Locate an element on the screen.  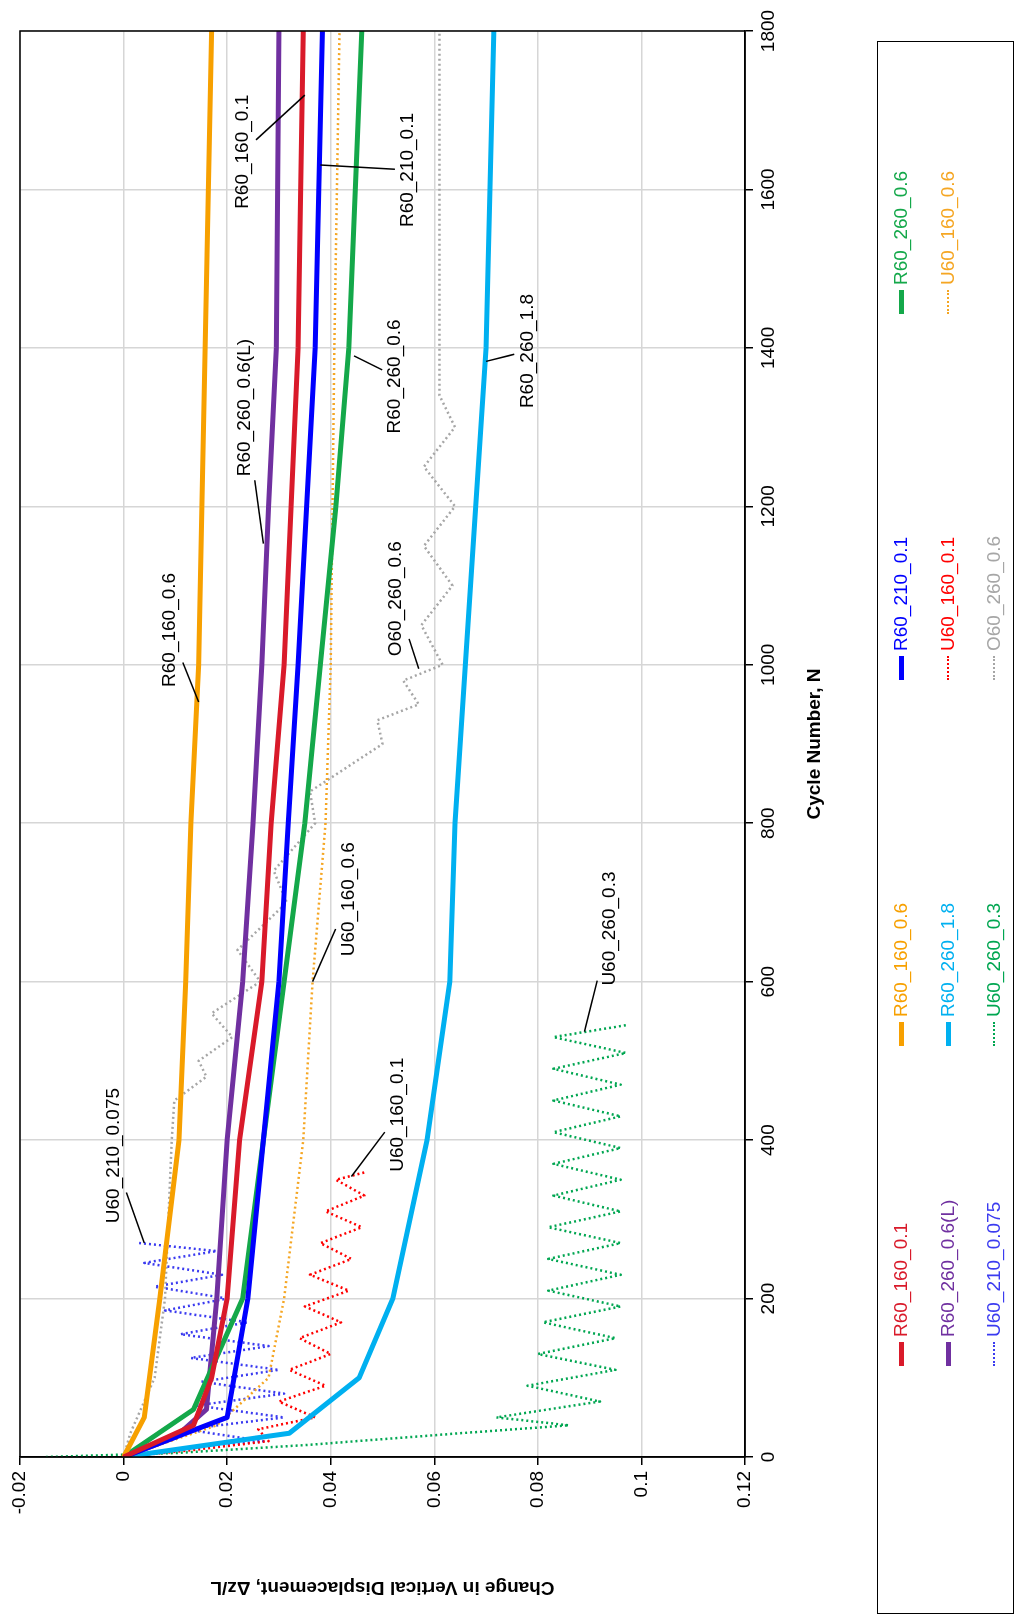
y-tick-label: 1000 is located at coordinates (767, 664).